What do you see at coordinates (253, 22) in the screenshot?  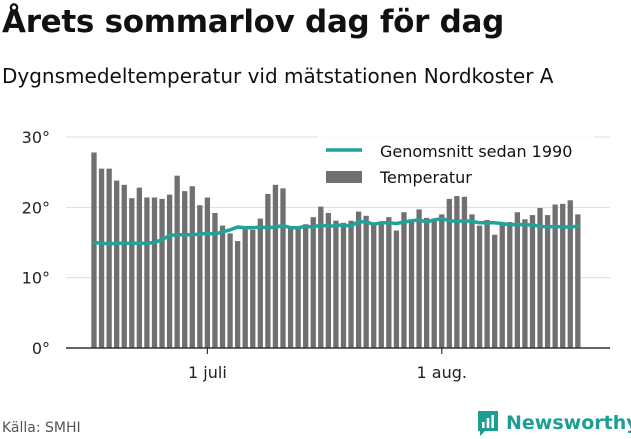 I see `chart-title: Årets sommarlov dag för dag` at bounding box center [253, 22].